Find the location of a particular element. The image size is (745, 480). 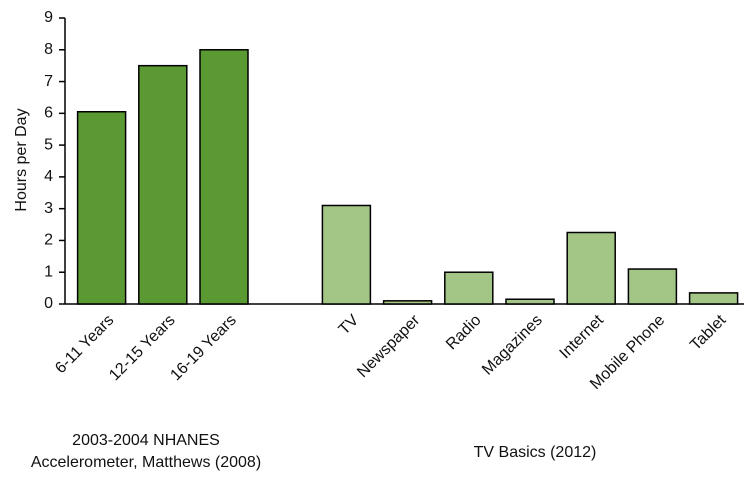

y-tick-label: 1 is located at coordinates (48, 271).